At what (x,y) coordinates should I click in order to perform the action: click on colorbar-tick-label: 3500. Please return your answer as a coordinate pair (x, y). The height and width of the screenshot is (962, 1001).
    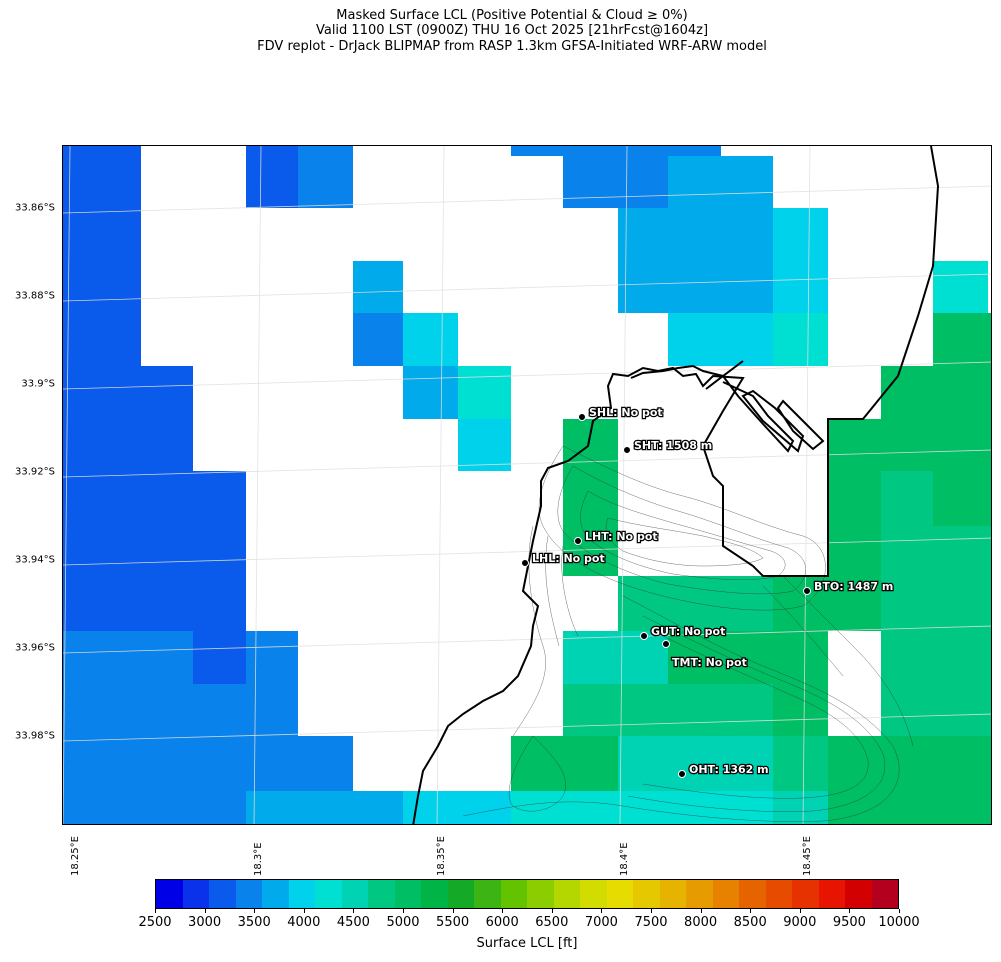
    Looking at the image, I should click on (254, 922).